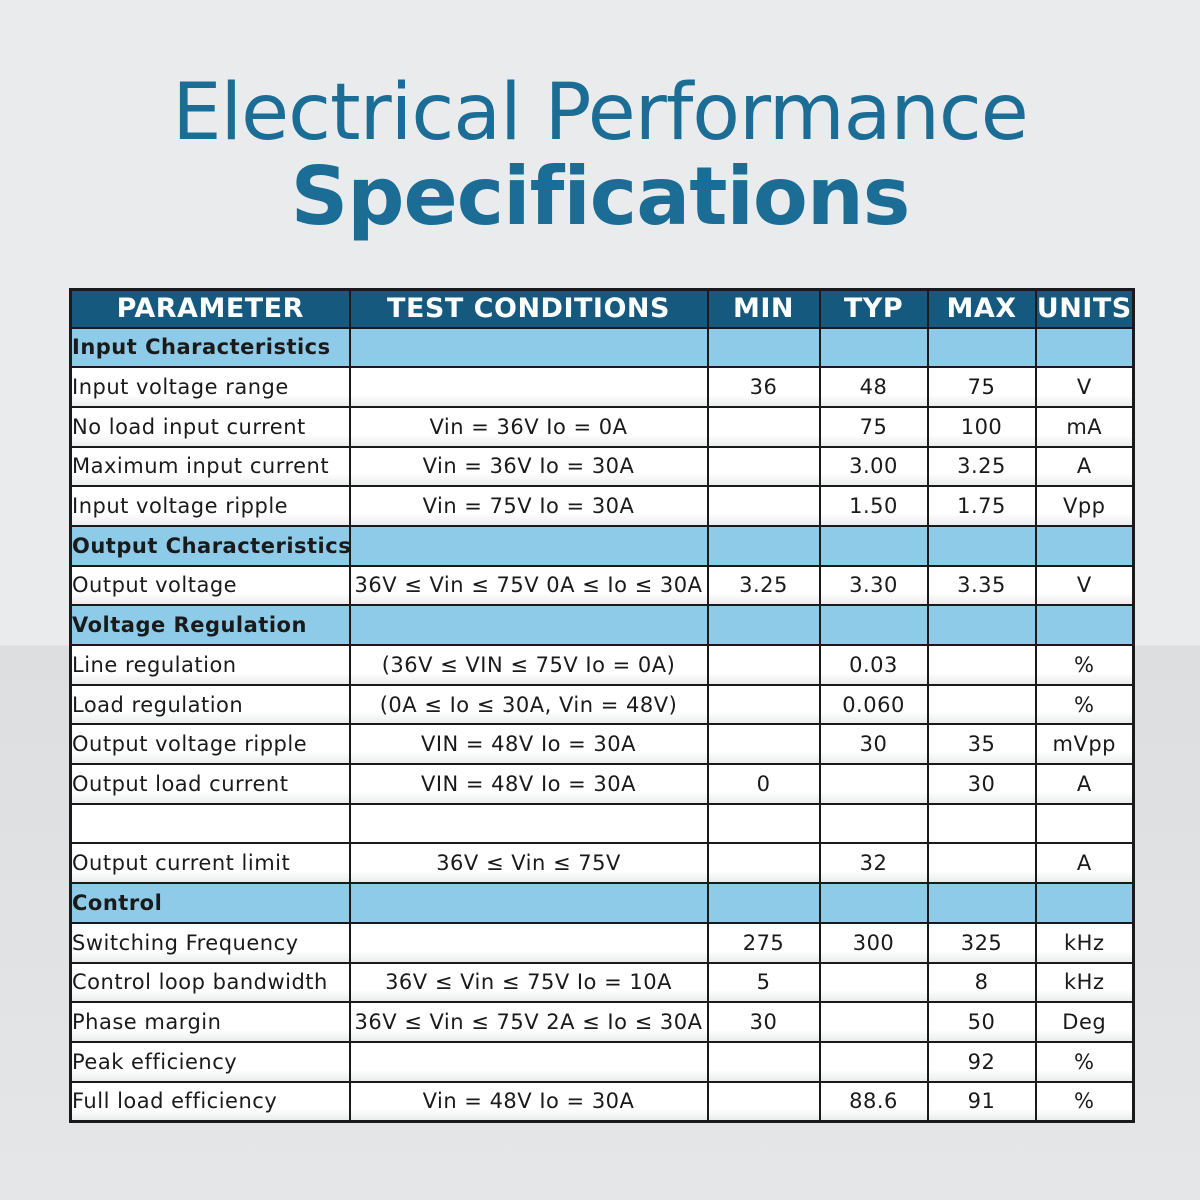 The image size is (1200, 1200). I want to click on section-header-row: Voltage Regulation, so click(602, 625).